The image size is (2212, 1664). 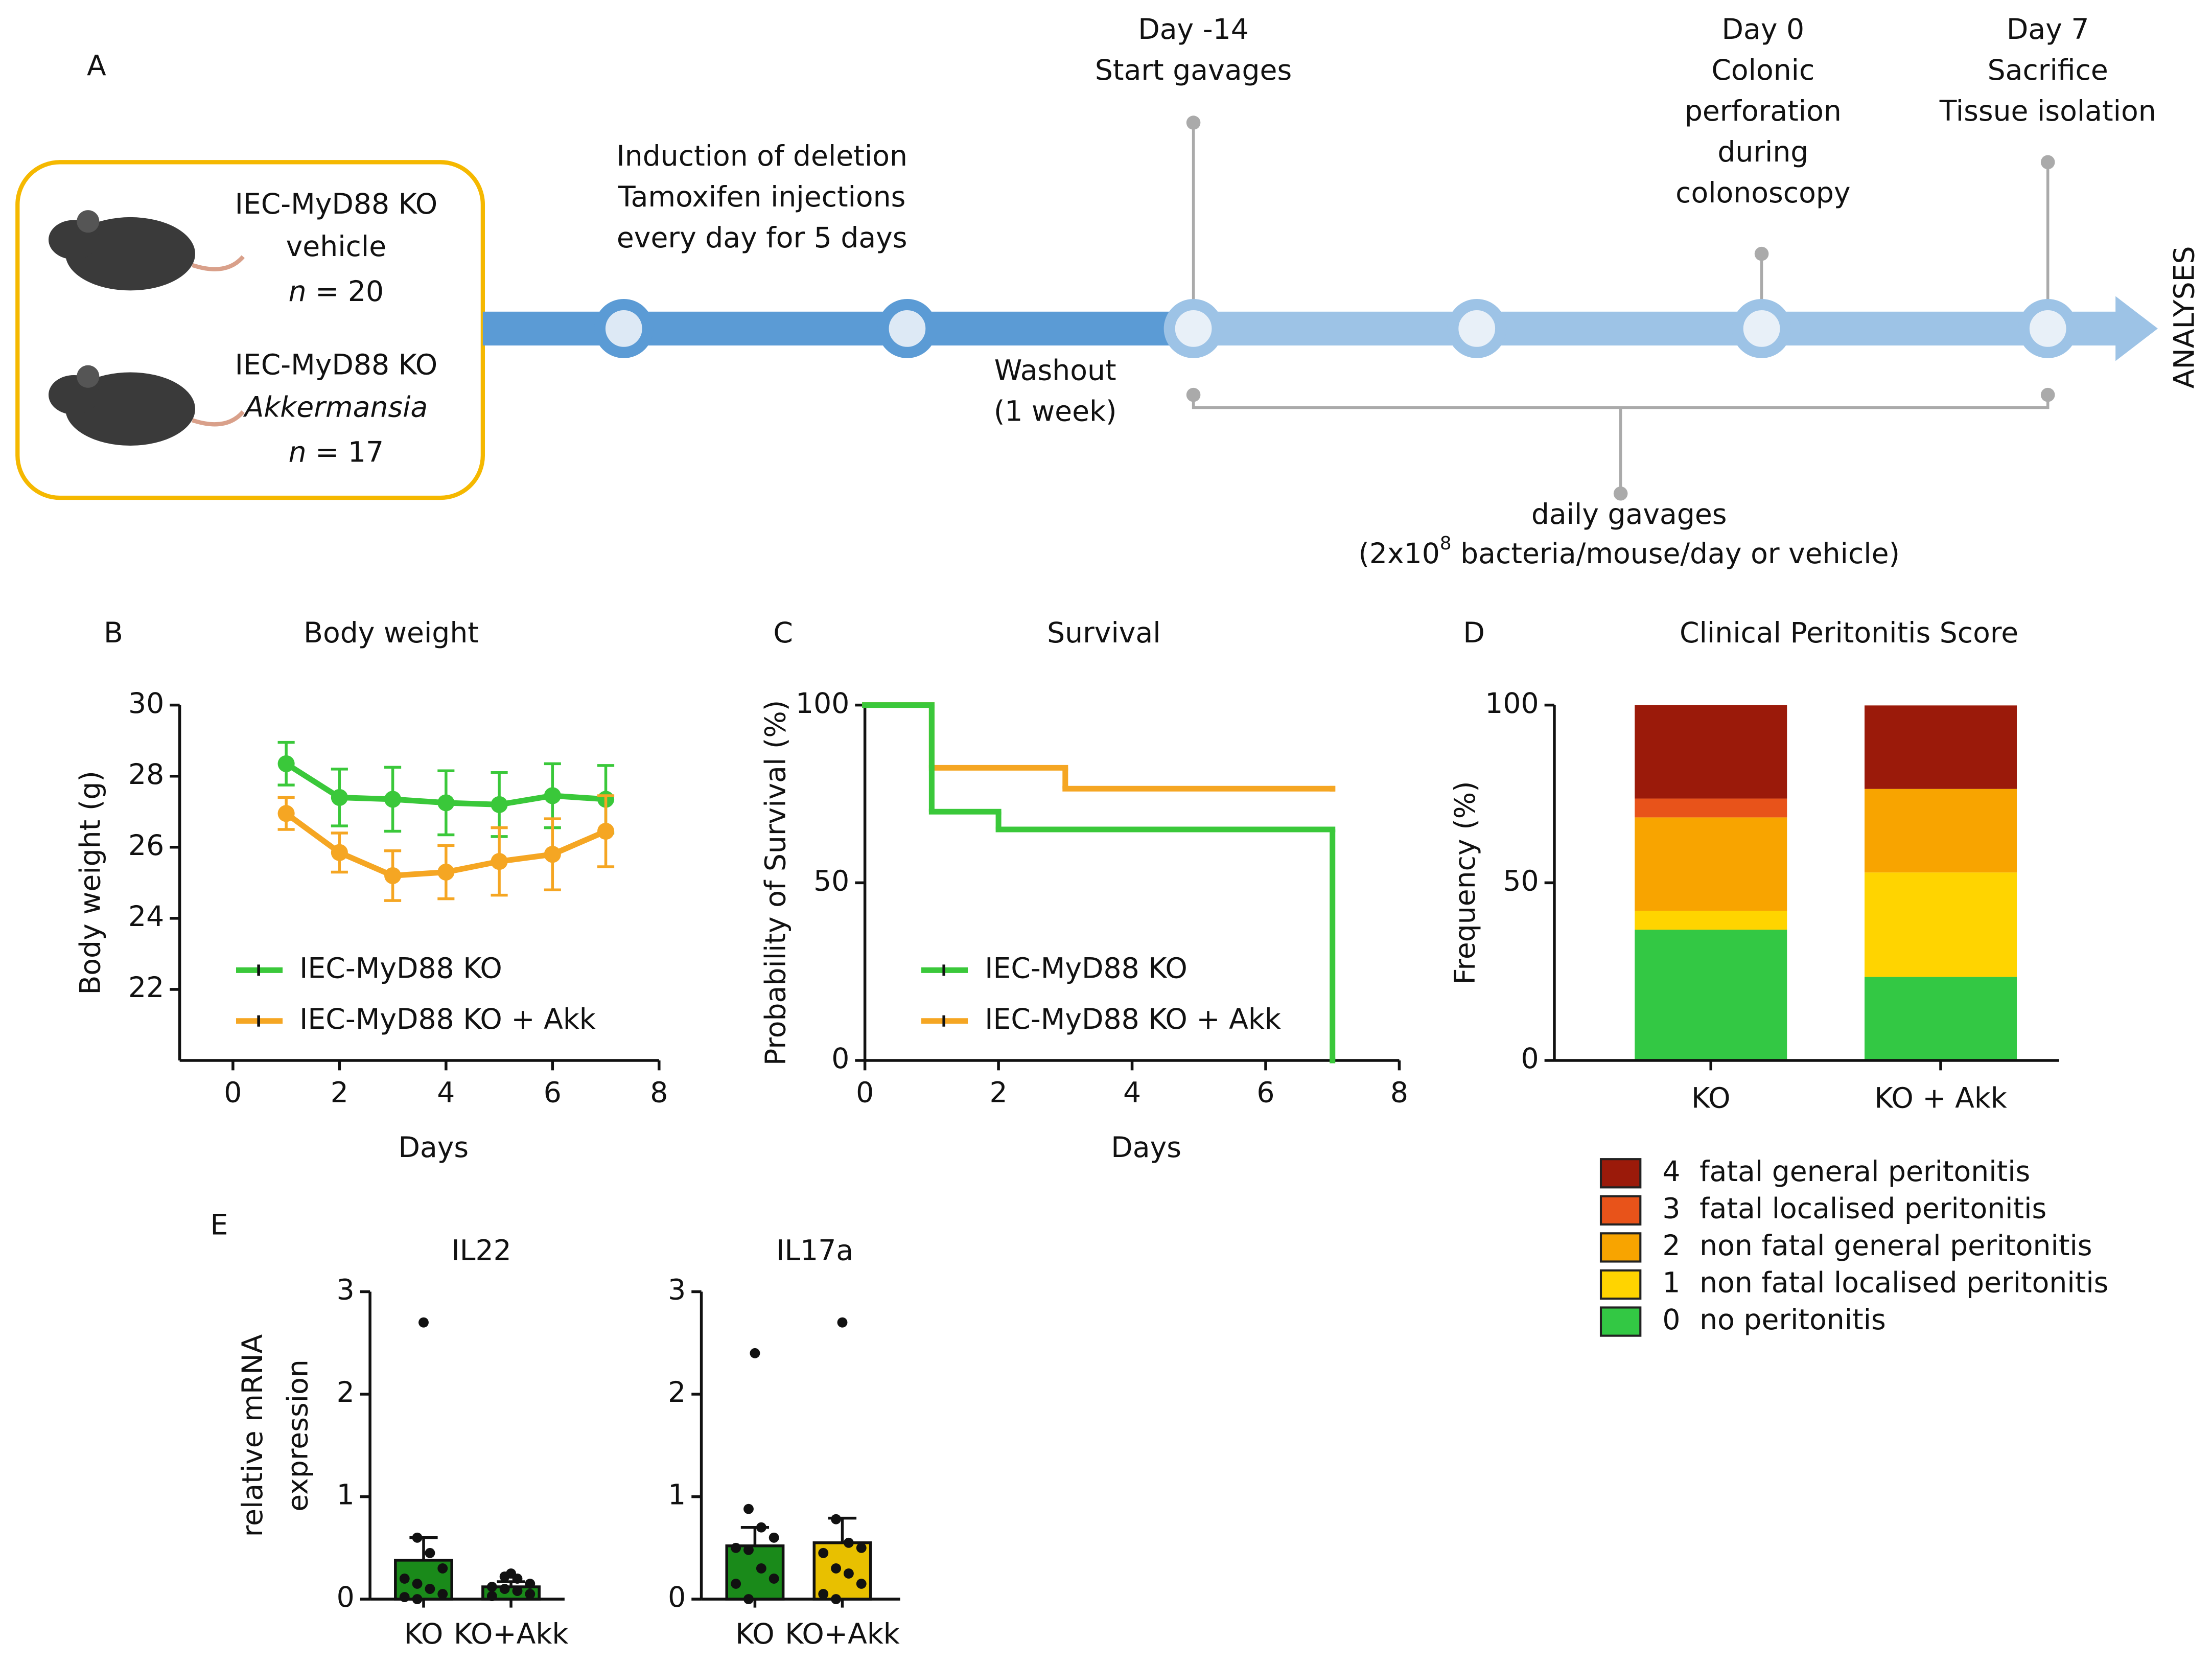 I want to click on y-axis-label: expression, so click(x=298, y=1435).